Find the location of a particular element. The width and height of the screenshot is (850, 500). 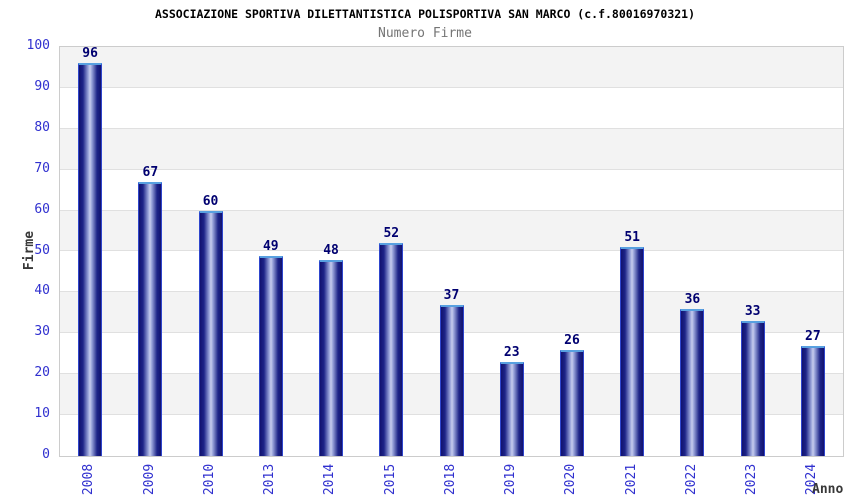

y-tick-label: 70 is located at coordinates (42, 168).